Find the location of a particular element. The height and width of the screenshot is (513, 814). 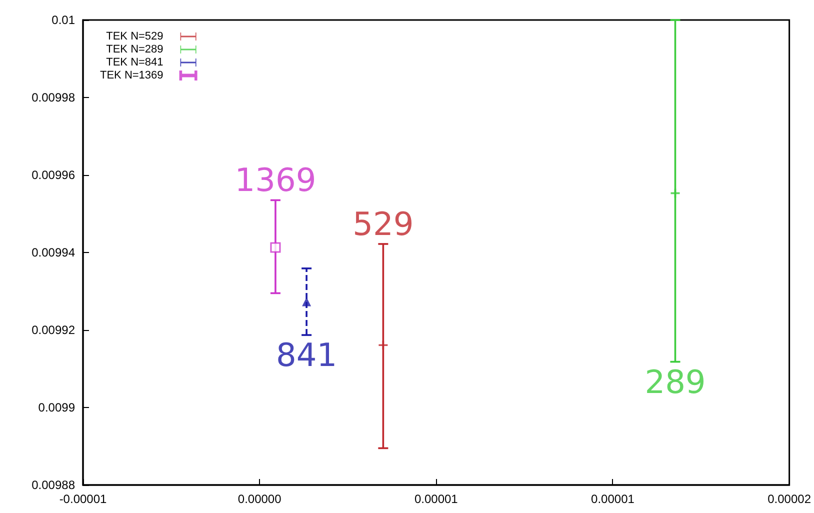

annotation: 289 is located at coordinates (675, 381).